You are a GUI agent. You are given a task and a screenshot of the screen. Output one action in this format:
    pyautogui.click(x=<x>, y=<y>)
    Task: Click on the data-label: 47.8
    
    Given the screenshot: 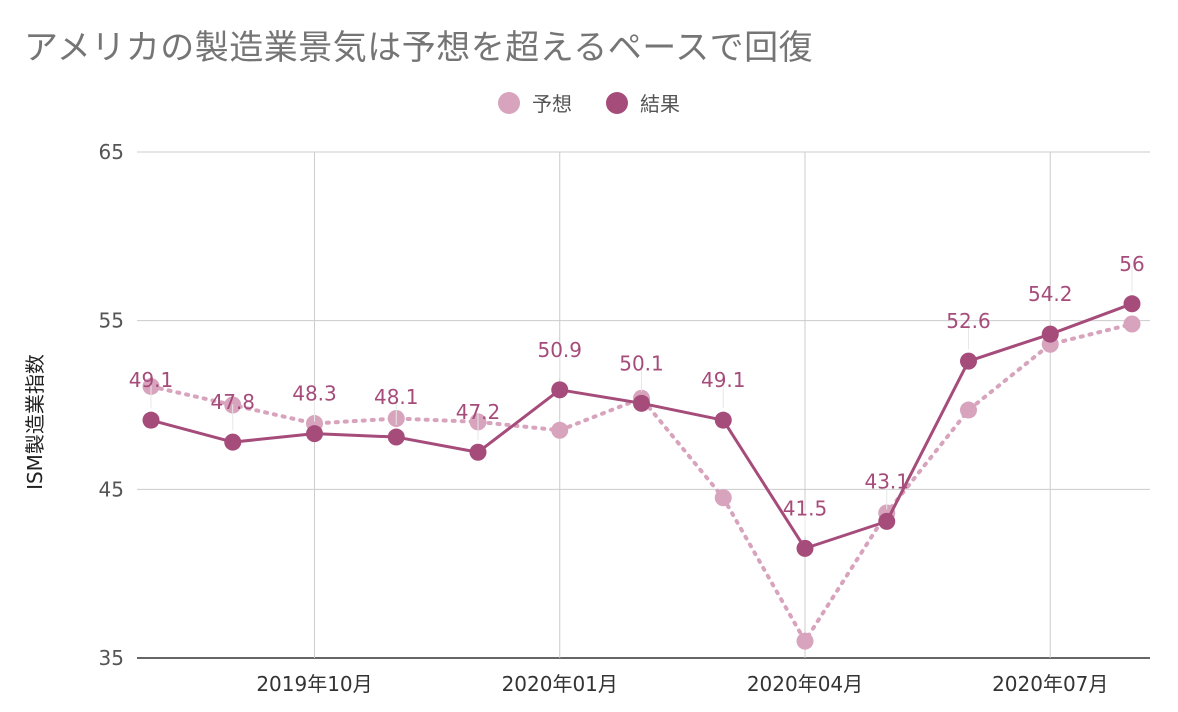 What is the action you would take?
    pyautogui.click(x=232, y=402)
    